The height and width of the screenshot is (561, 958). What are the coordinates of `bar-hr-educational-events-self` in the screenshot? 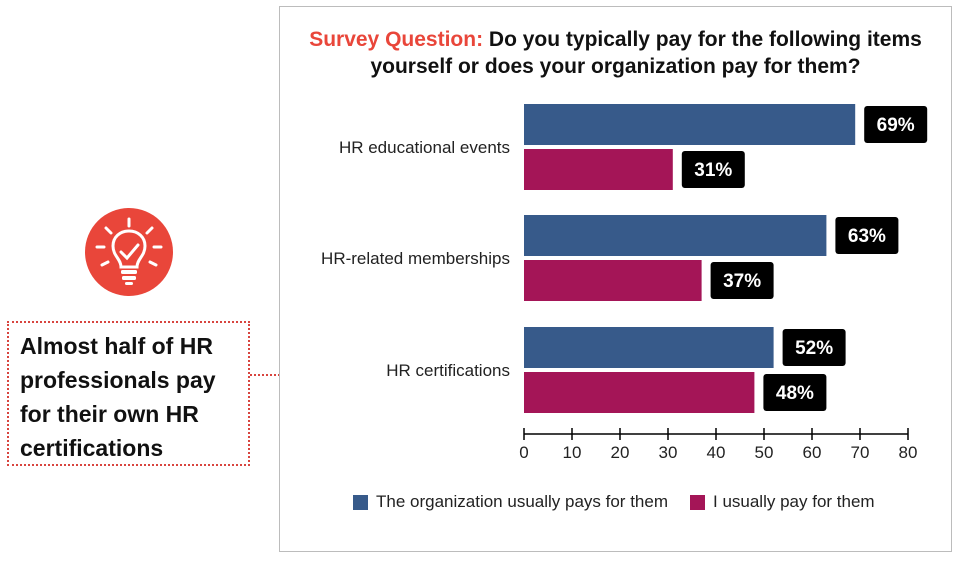 It's located at (598, 169).